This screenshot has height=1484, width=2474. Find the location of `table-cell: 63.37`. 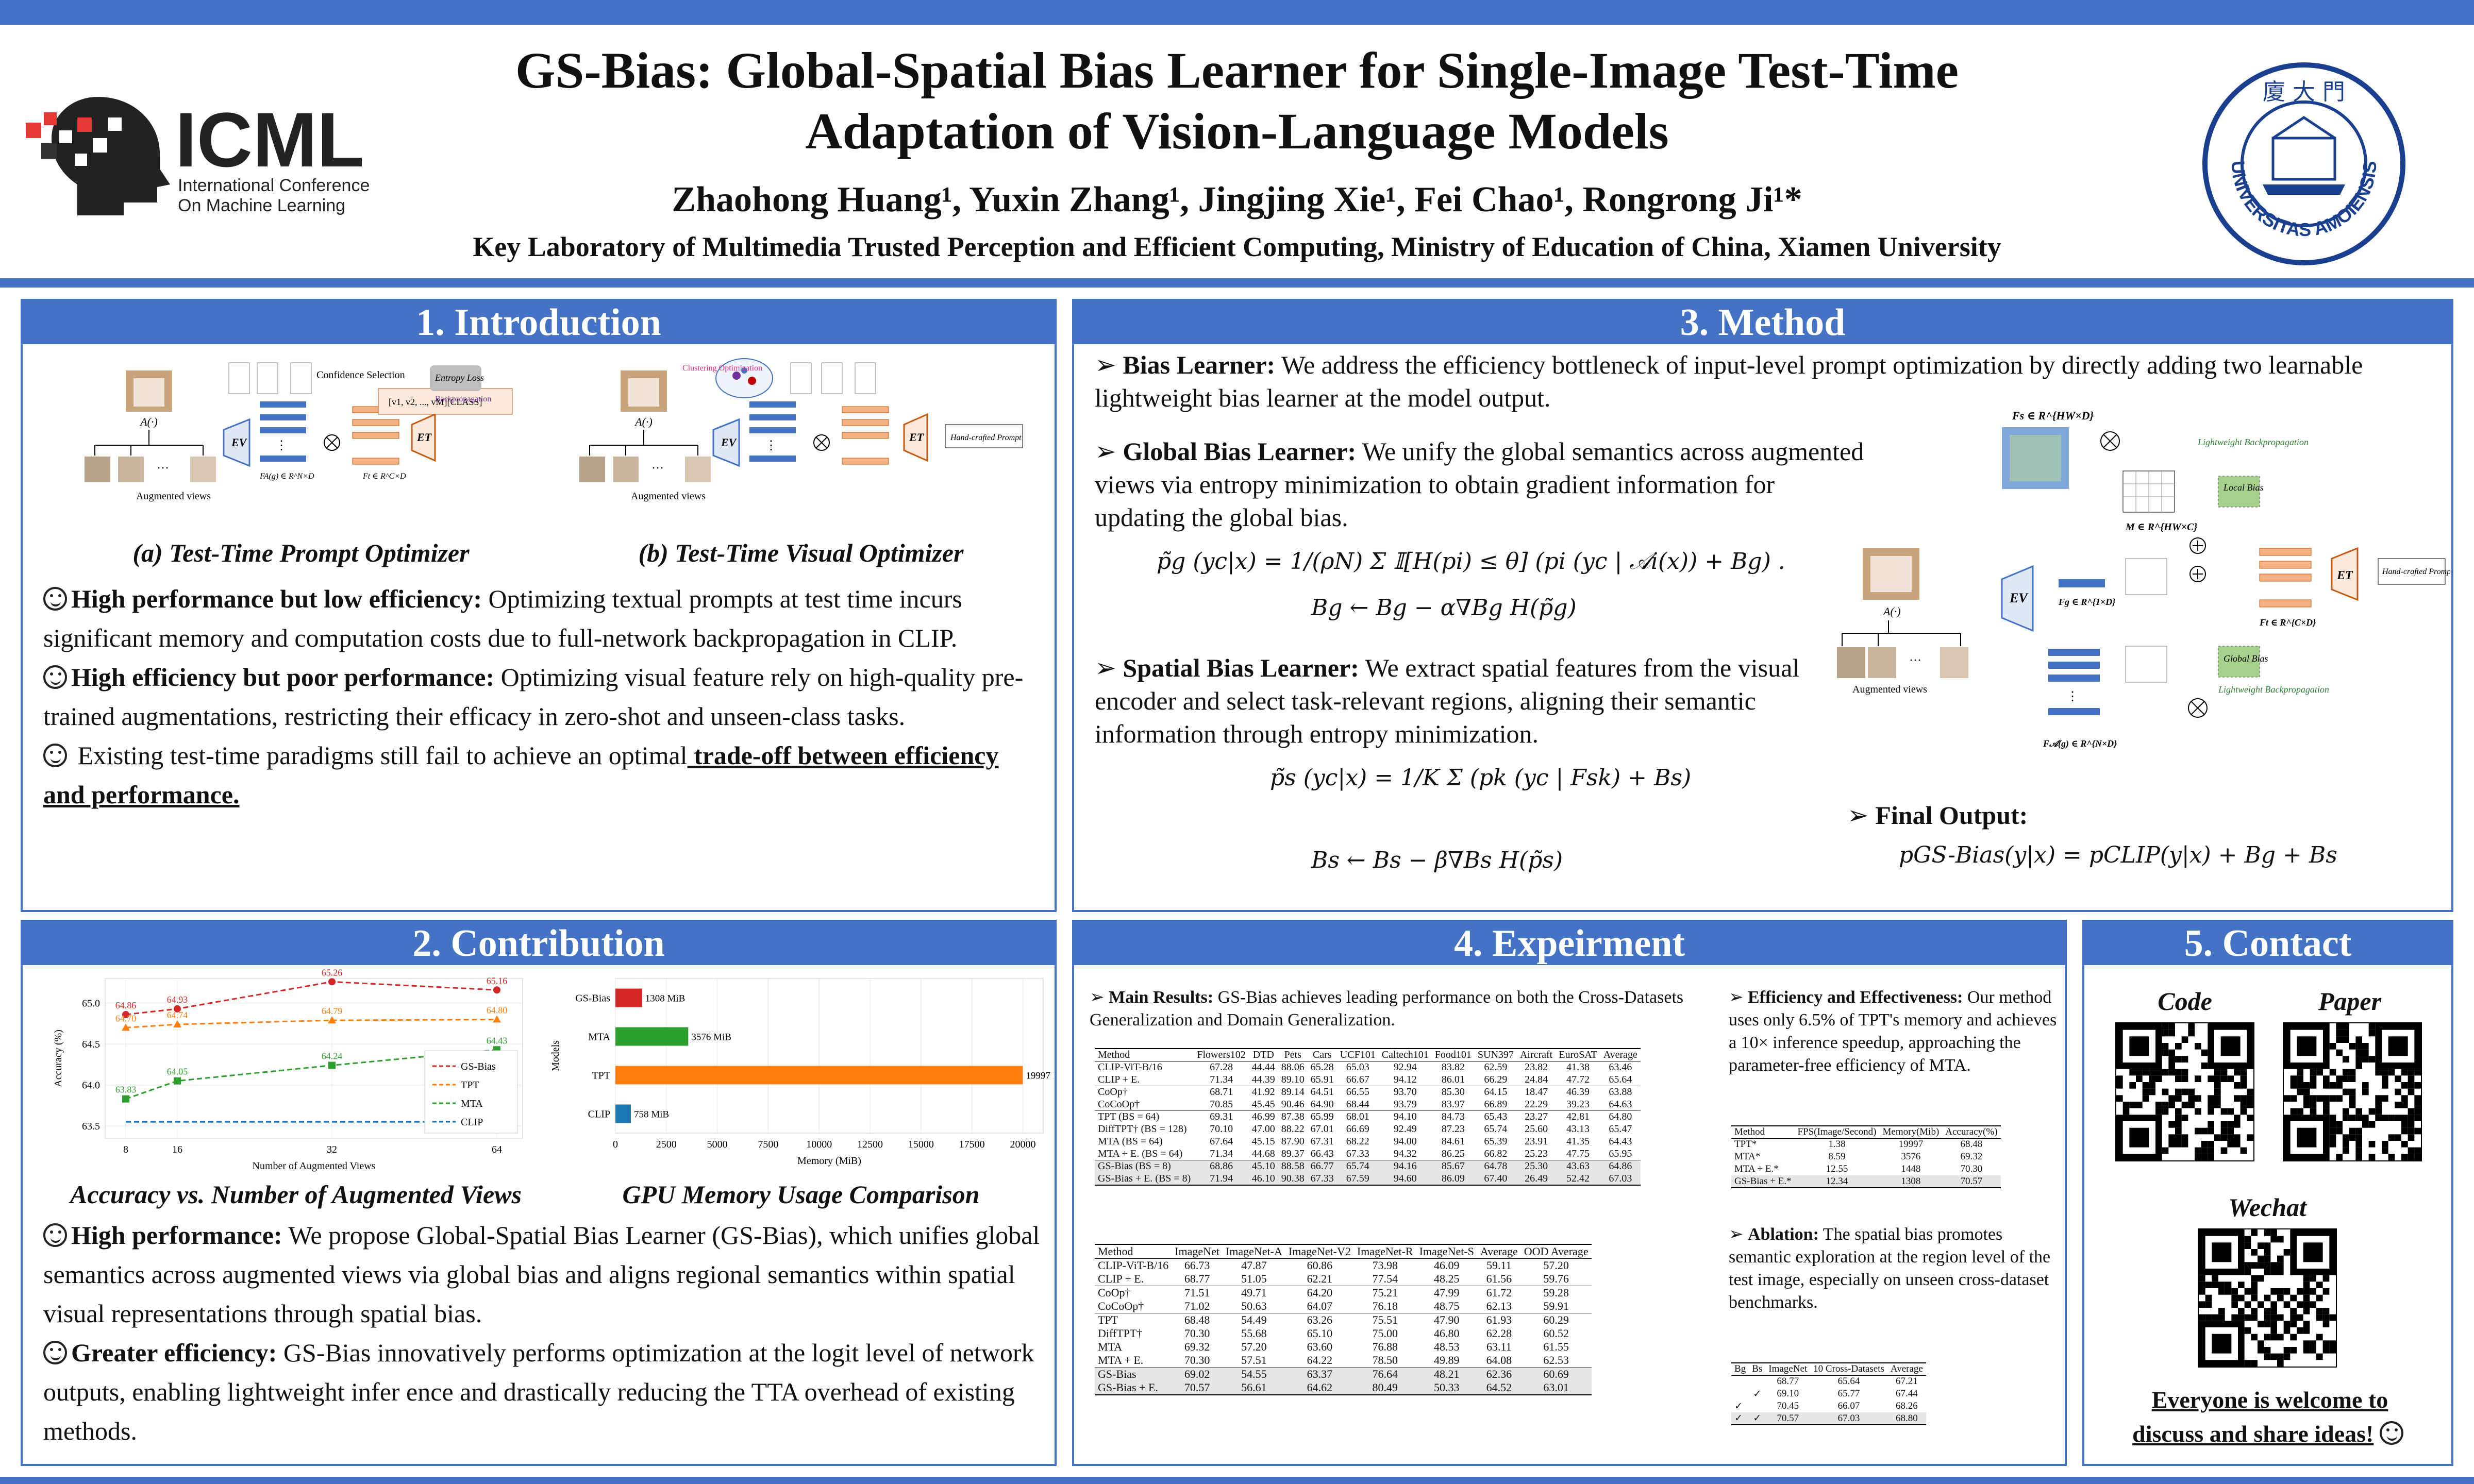

table-cell: 63.37 is located at coordinates (1319, 1374).